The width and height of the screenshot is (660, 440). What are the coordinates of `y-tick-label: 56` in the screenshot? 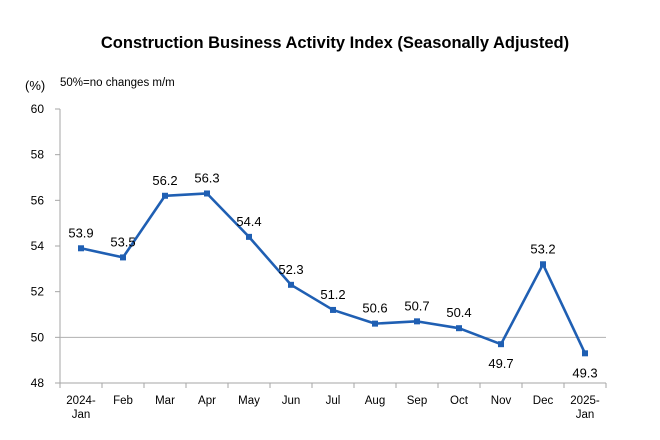 It's located at (38, 200).